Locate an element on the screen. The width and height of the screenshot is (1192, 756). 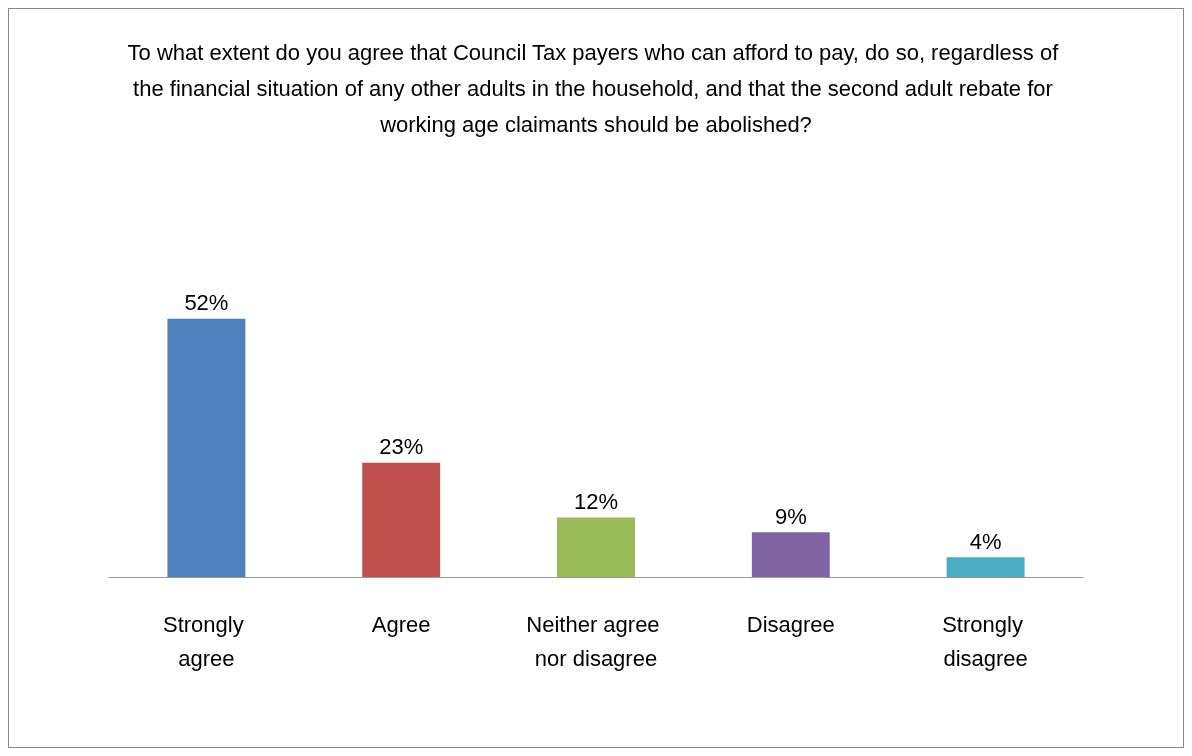
chart-title: To what extent do you agree that Council Tax payers who can afford to pay, do so, regardless of the financial situation of any other adults in the household, and that the second adult rebate for working age claimants should be abolished? is located at coordinates (596, 88).